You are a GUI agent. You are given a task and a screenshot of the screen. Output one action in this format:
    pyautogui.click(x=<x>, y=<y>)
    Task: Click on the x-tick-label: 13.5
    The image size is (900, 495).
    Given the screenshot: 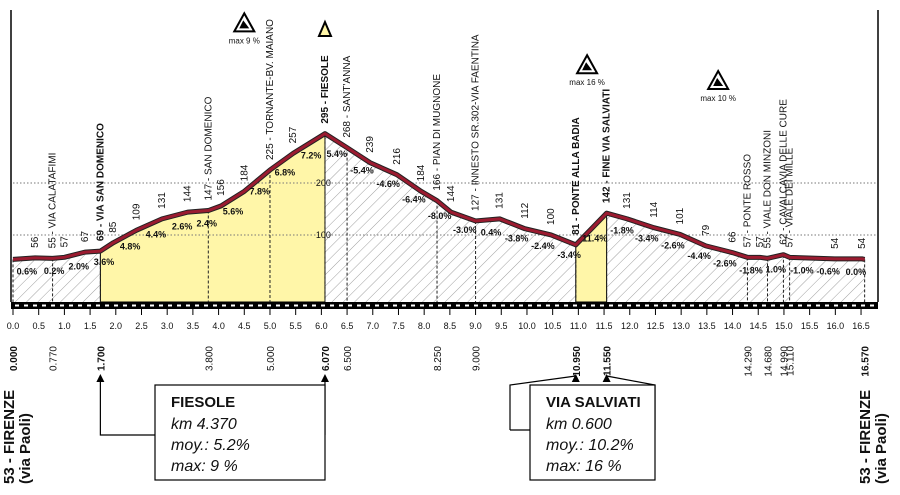 What is the action you would take?
    pyautogui.click(x=707, y=326)
    